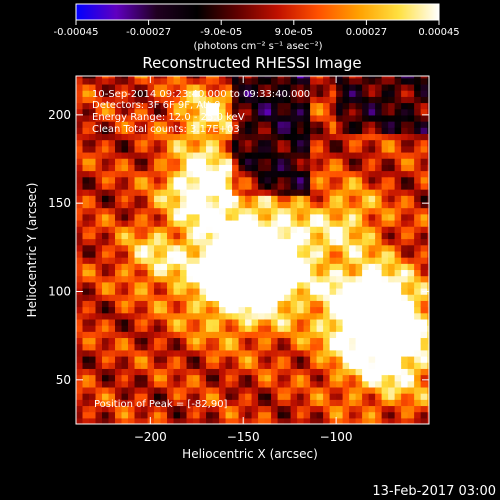  I want to click on colorbar-gradient, so click(257, 12).